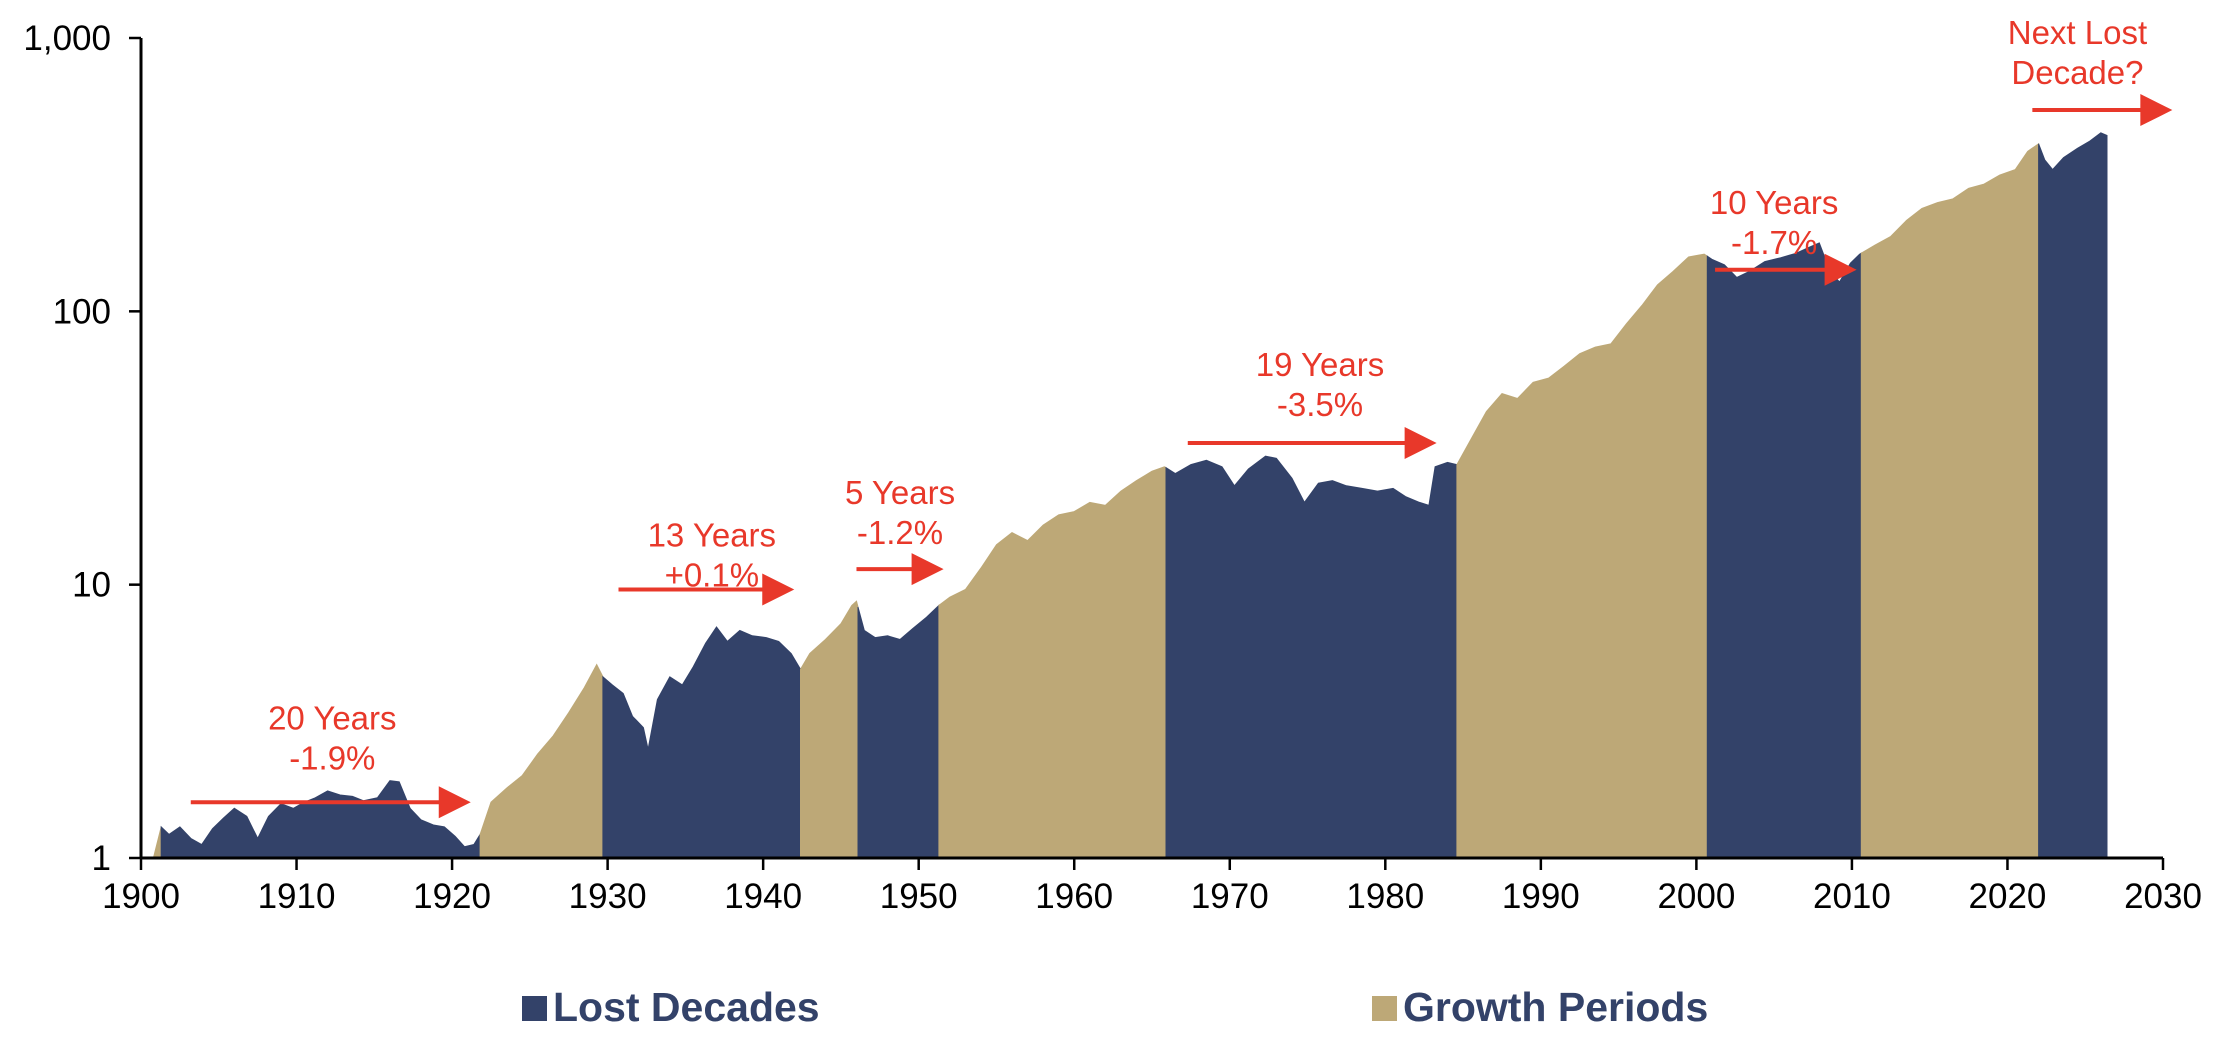  Describe the element at coordinates (1115, 1007) in the screenshot. I see `legend: Lost Decades Growth Periods` at that location.